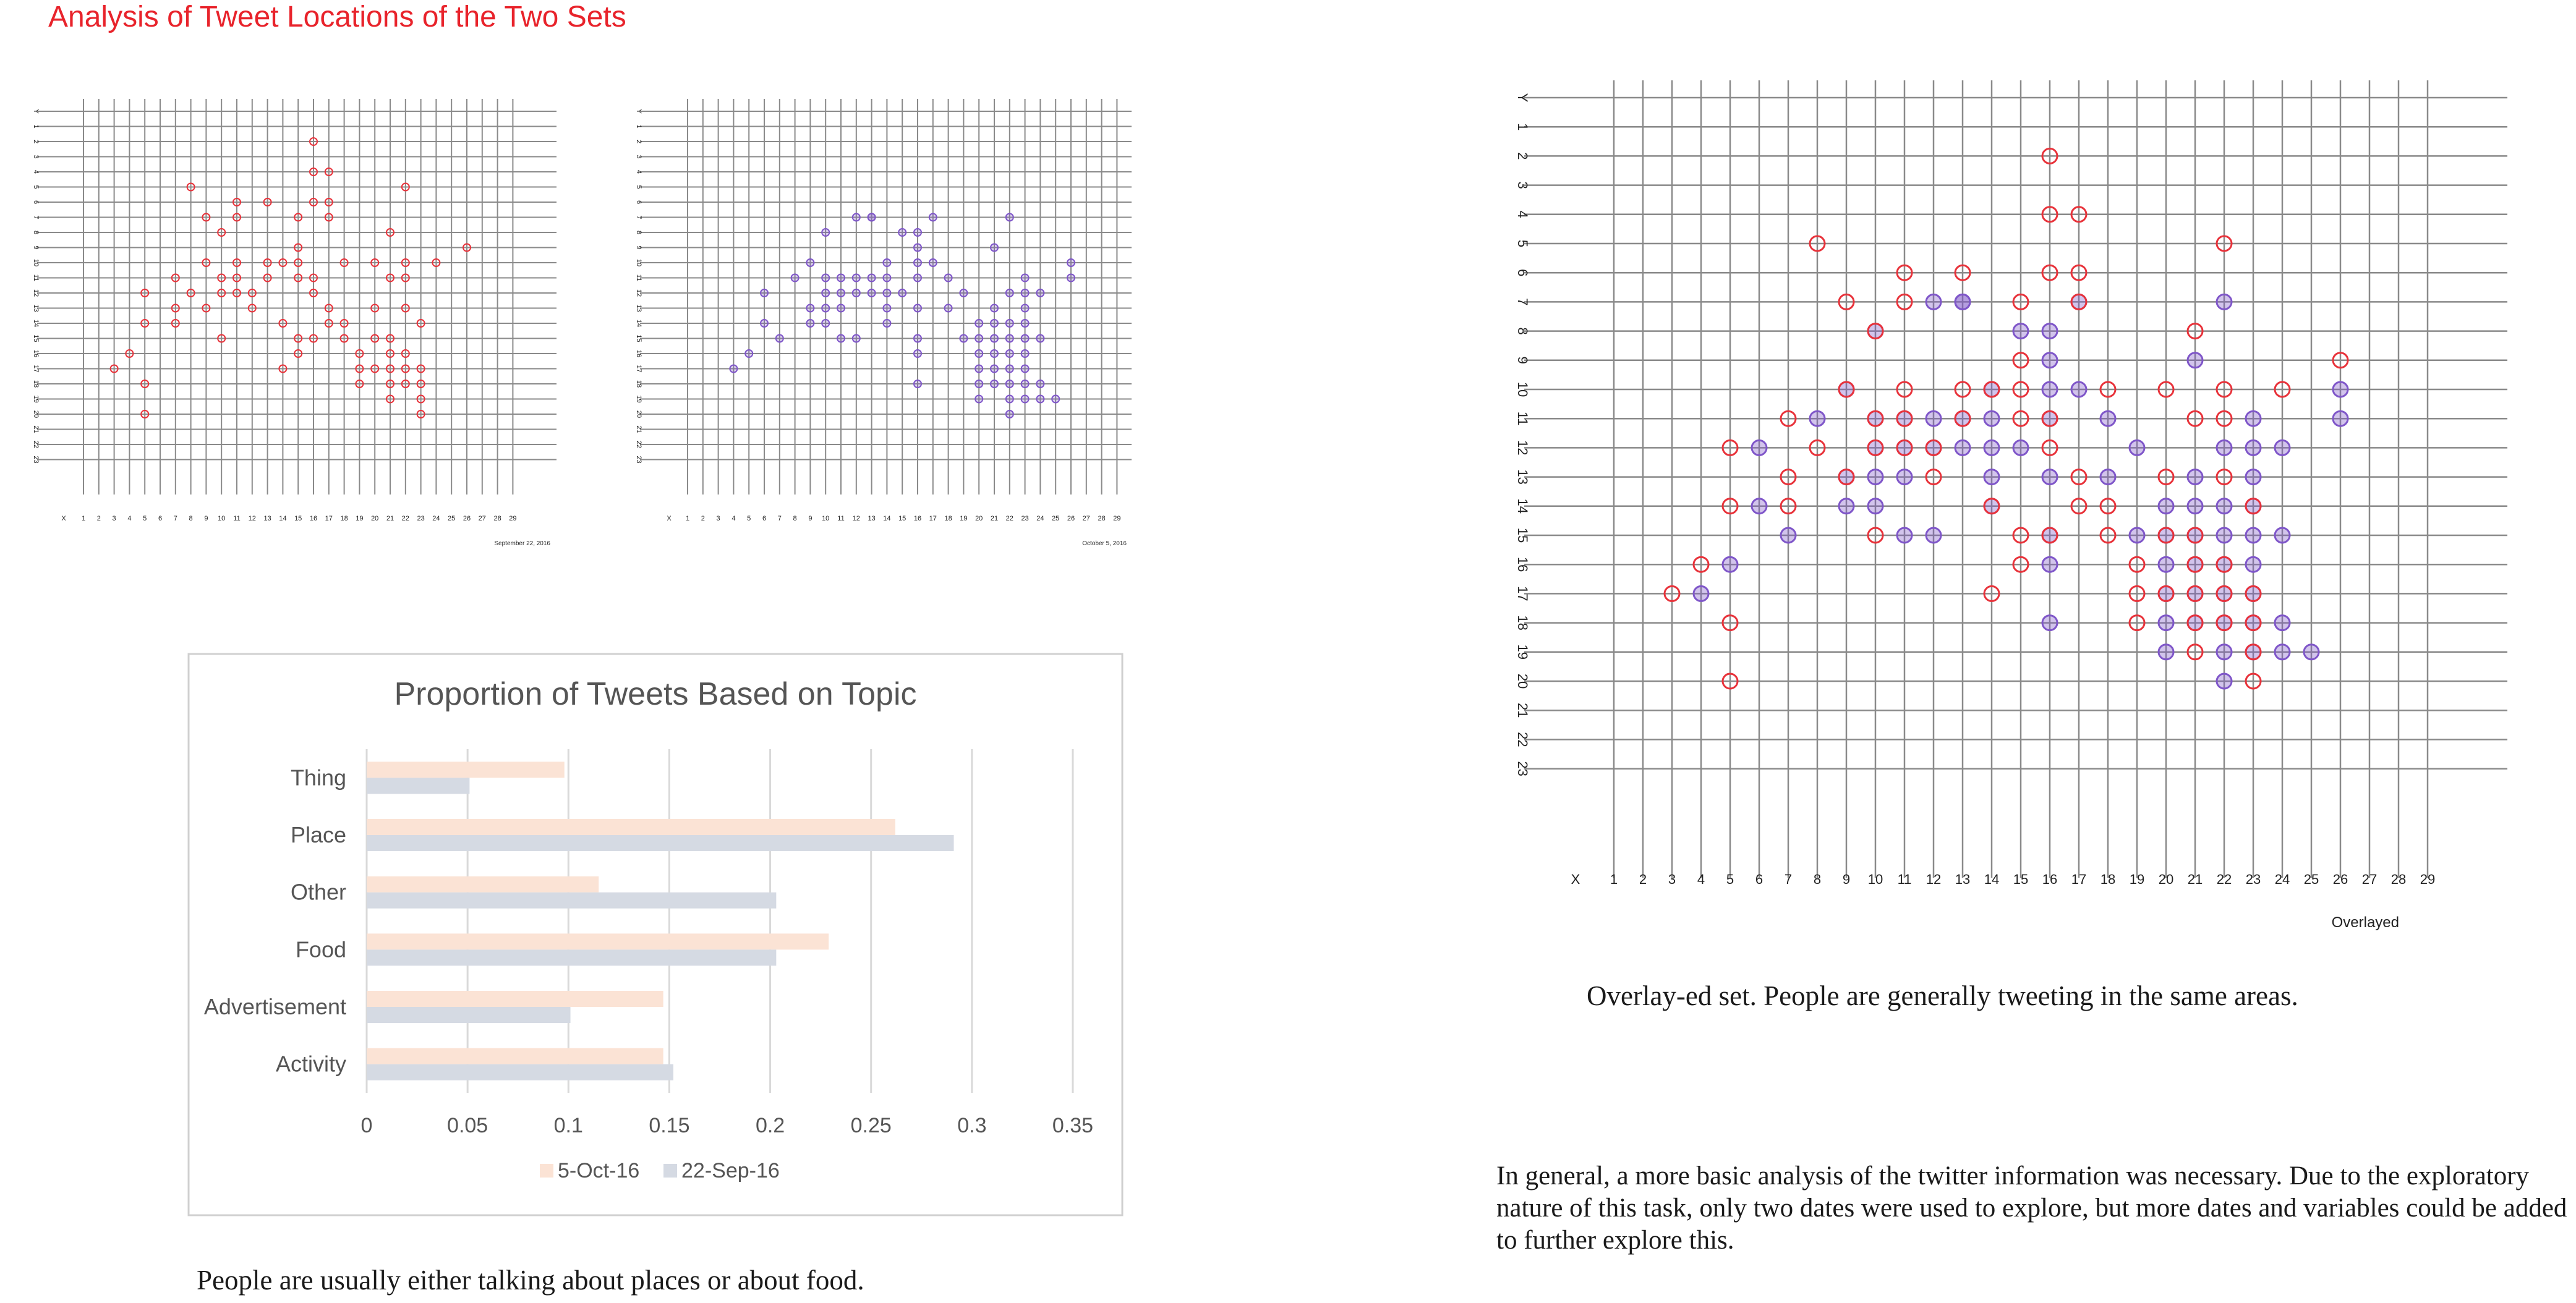 This screenshot has height=1303, width=2576. I want to click on x-tick-label: 18, so click(344, 518).